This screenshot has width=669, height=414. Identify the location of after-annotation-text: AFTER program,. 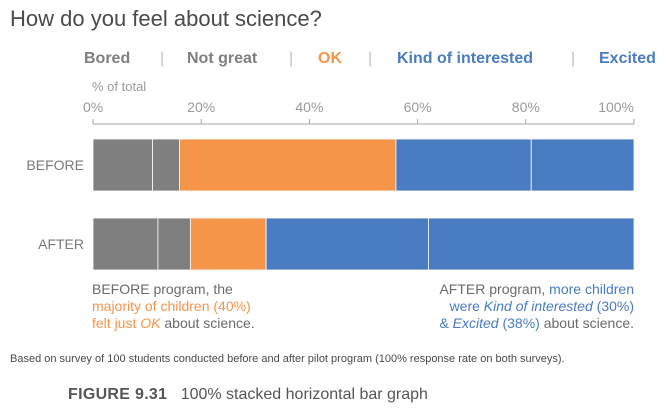
(494, 289).